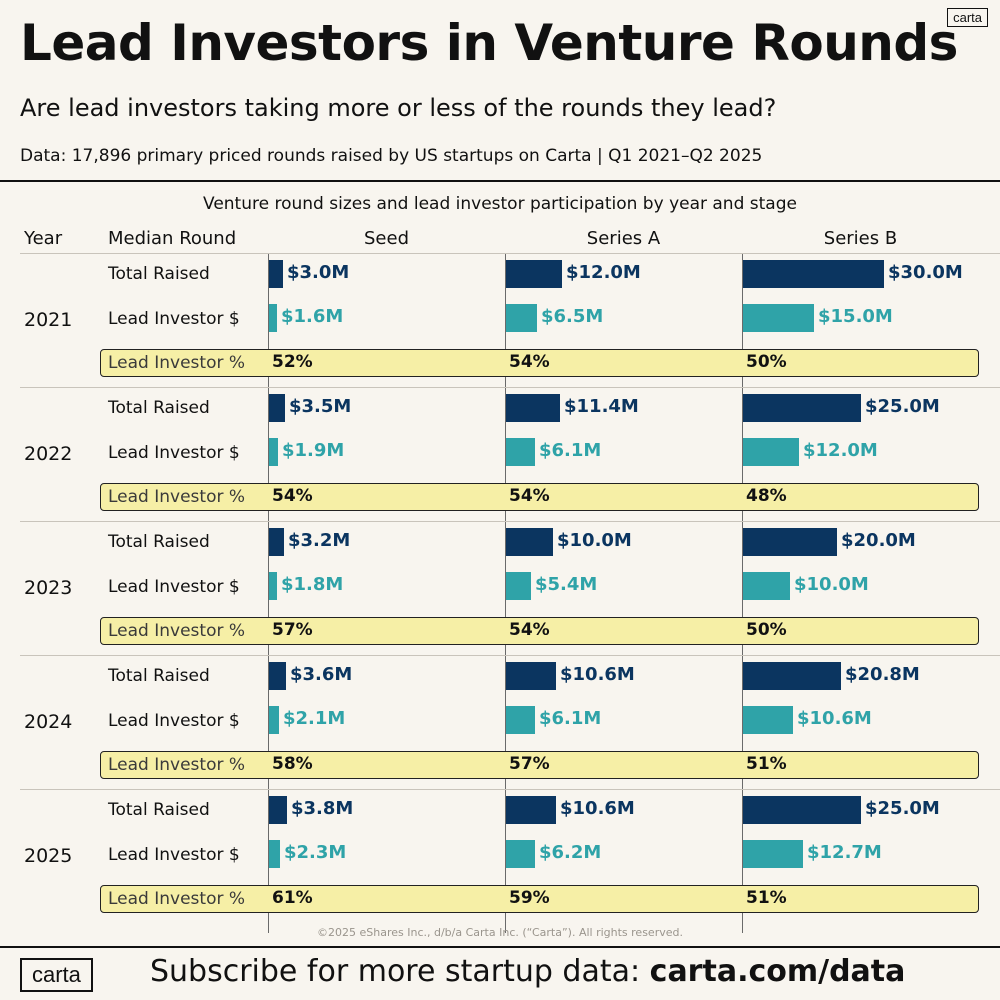  I want to click on year-separator-2024, so click(510, 655).